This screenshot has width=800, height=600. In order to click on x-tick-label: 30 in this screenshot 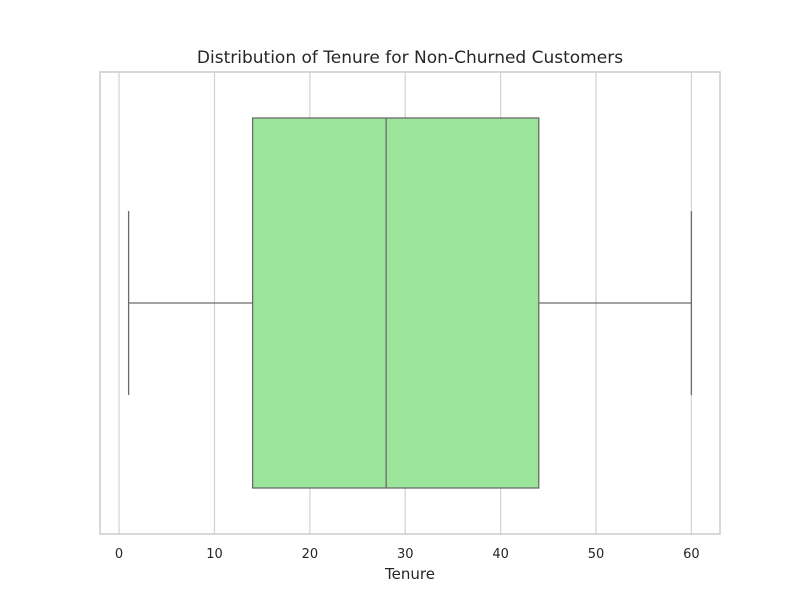, I will do `click(405, 554)`.